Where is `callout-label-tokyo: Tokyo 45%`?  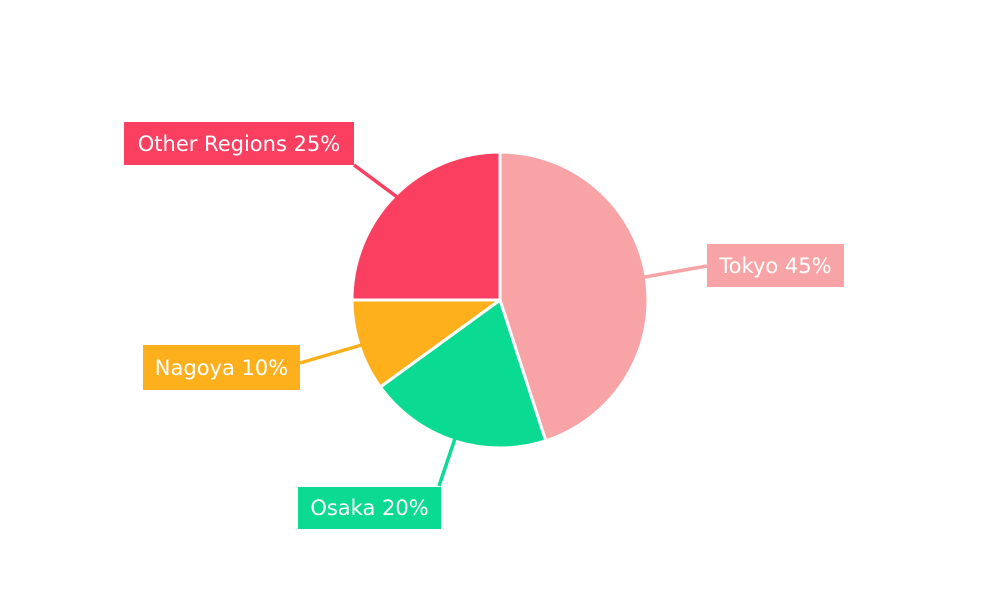 callout-label-tokyo: Tokyo 45% is located at coordinates (775, 265).